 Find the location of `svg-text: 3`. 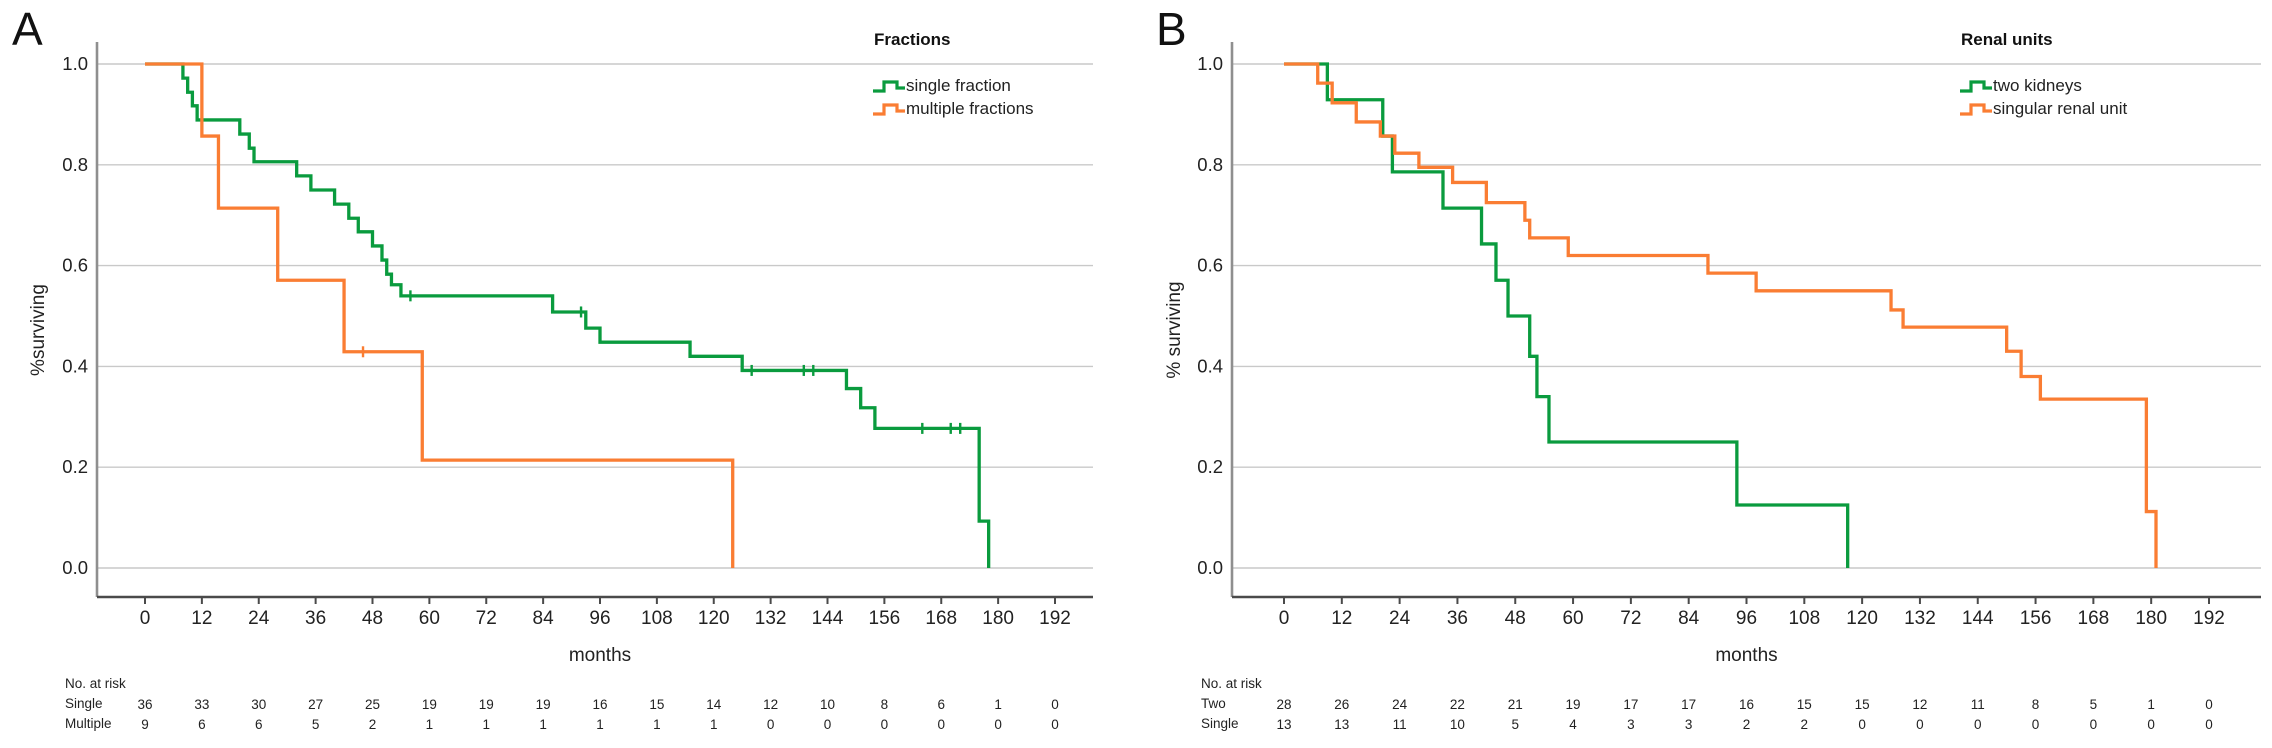

svg-text: 3 is located at coordinates (1689, 724).